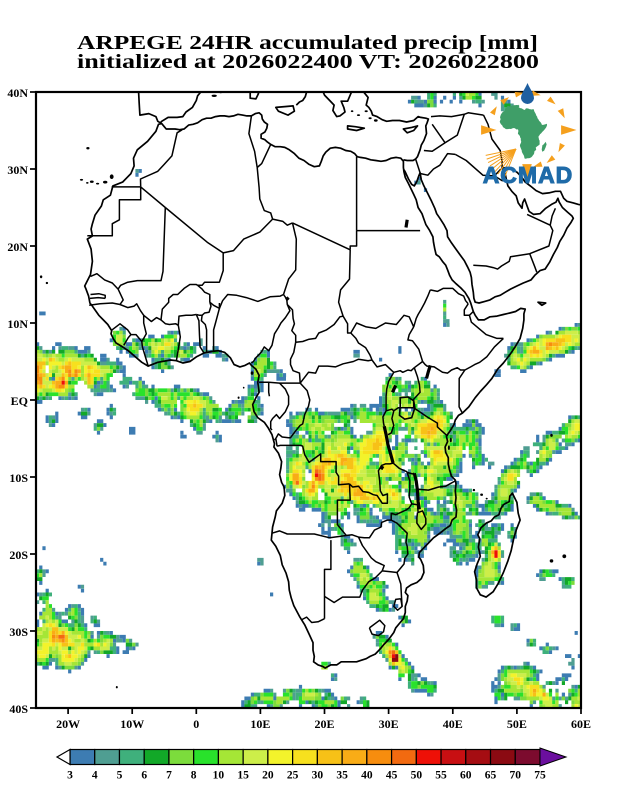 The image size is (618, 800). Describe the element at coordinates (17, 93) in the screenshot. I see `svg-text: 40N` at that location.